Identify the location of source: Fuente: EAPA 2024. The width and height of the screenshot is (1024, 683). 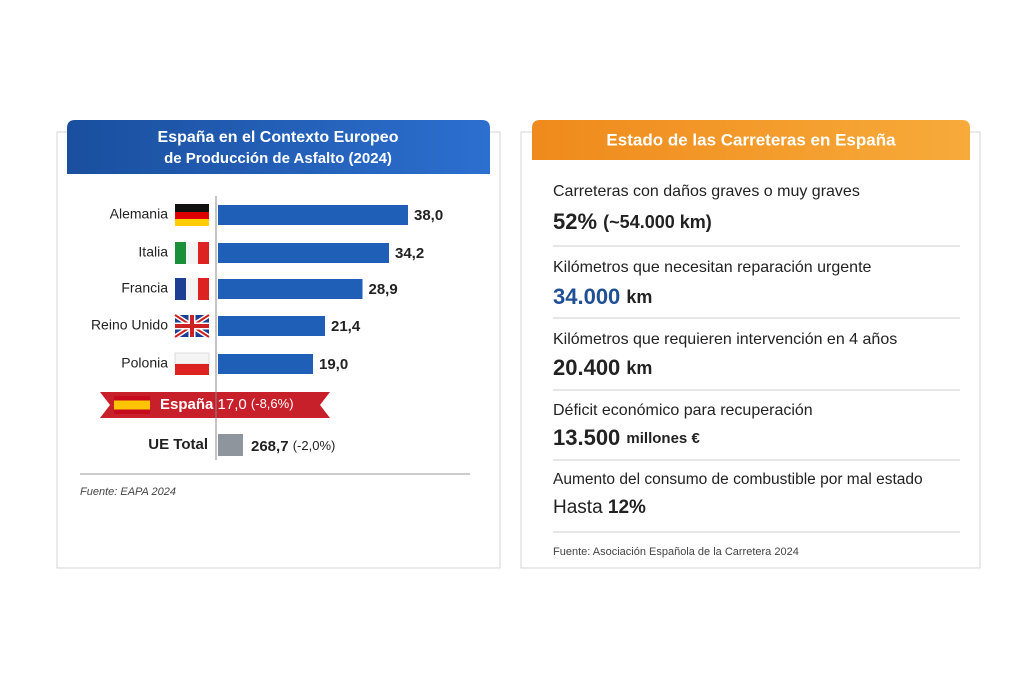
(128, 492).